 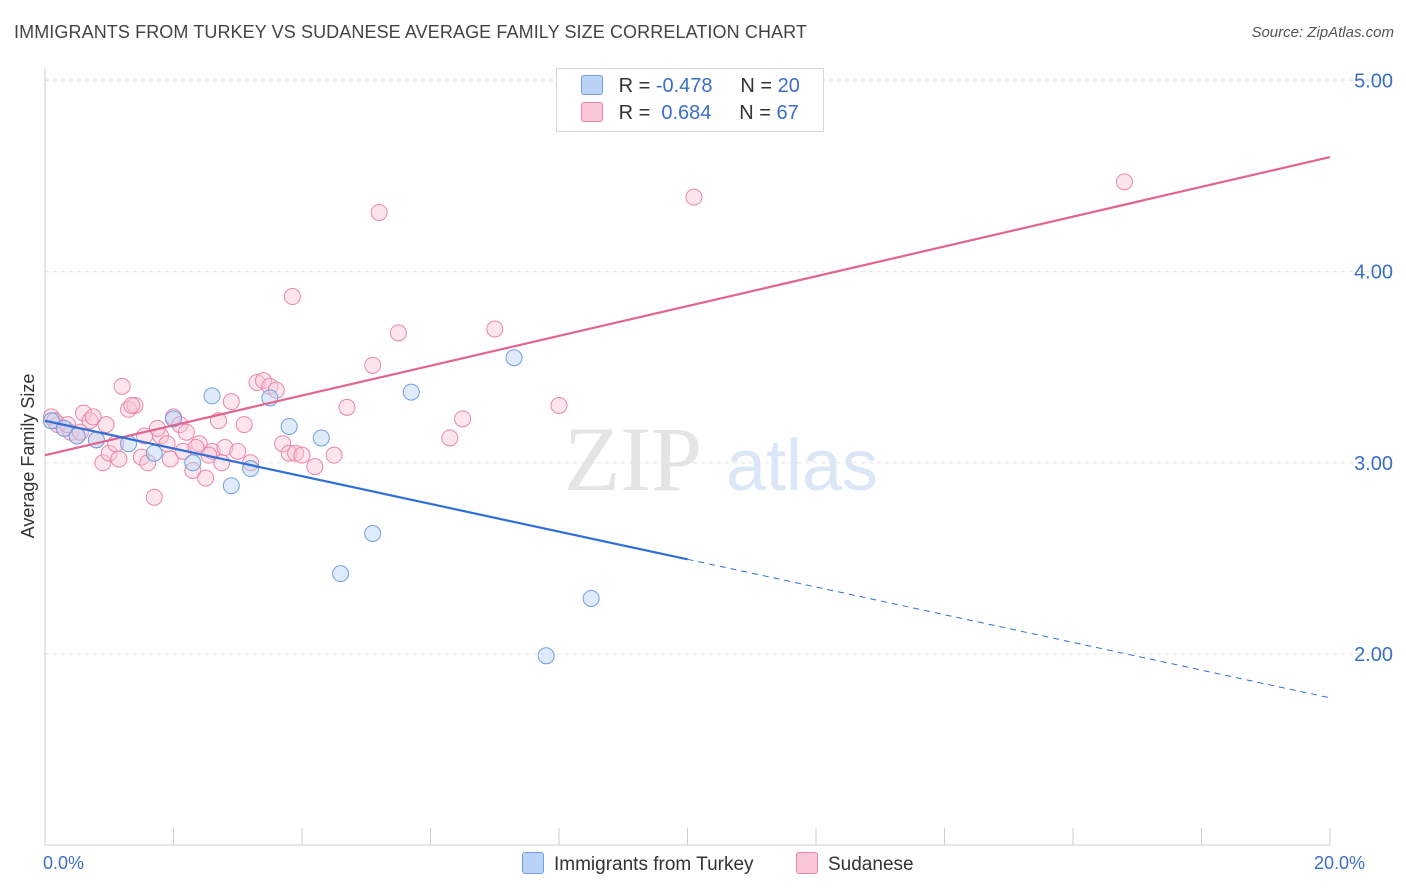 I want to click on trend-line-turkey, so click(x=366, y=490).